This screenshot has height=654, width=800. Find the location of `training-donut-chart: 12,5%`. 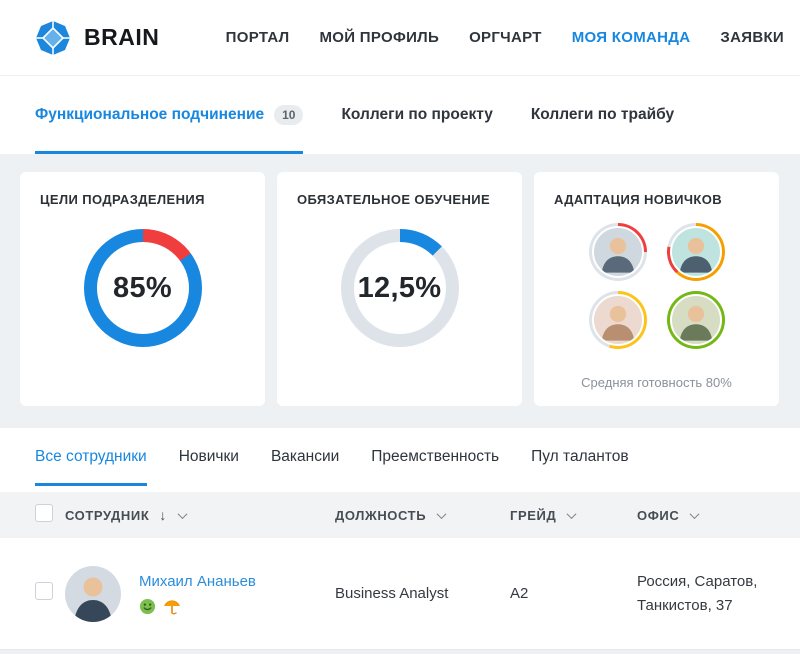

training-donut-chart: 12,5% is located at coordinates (399, 288).